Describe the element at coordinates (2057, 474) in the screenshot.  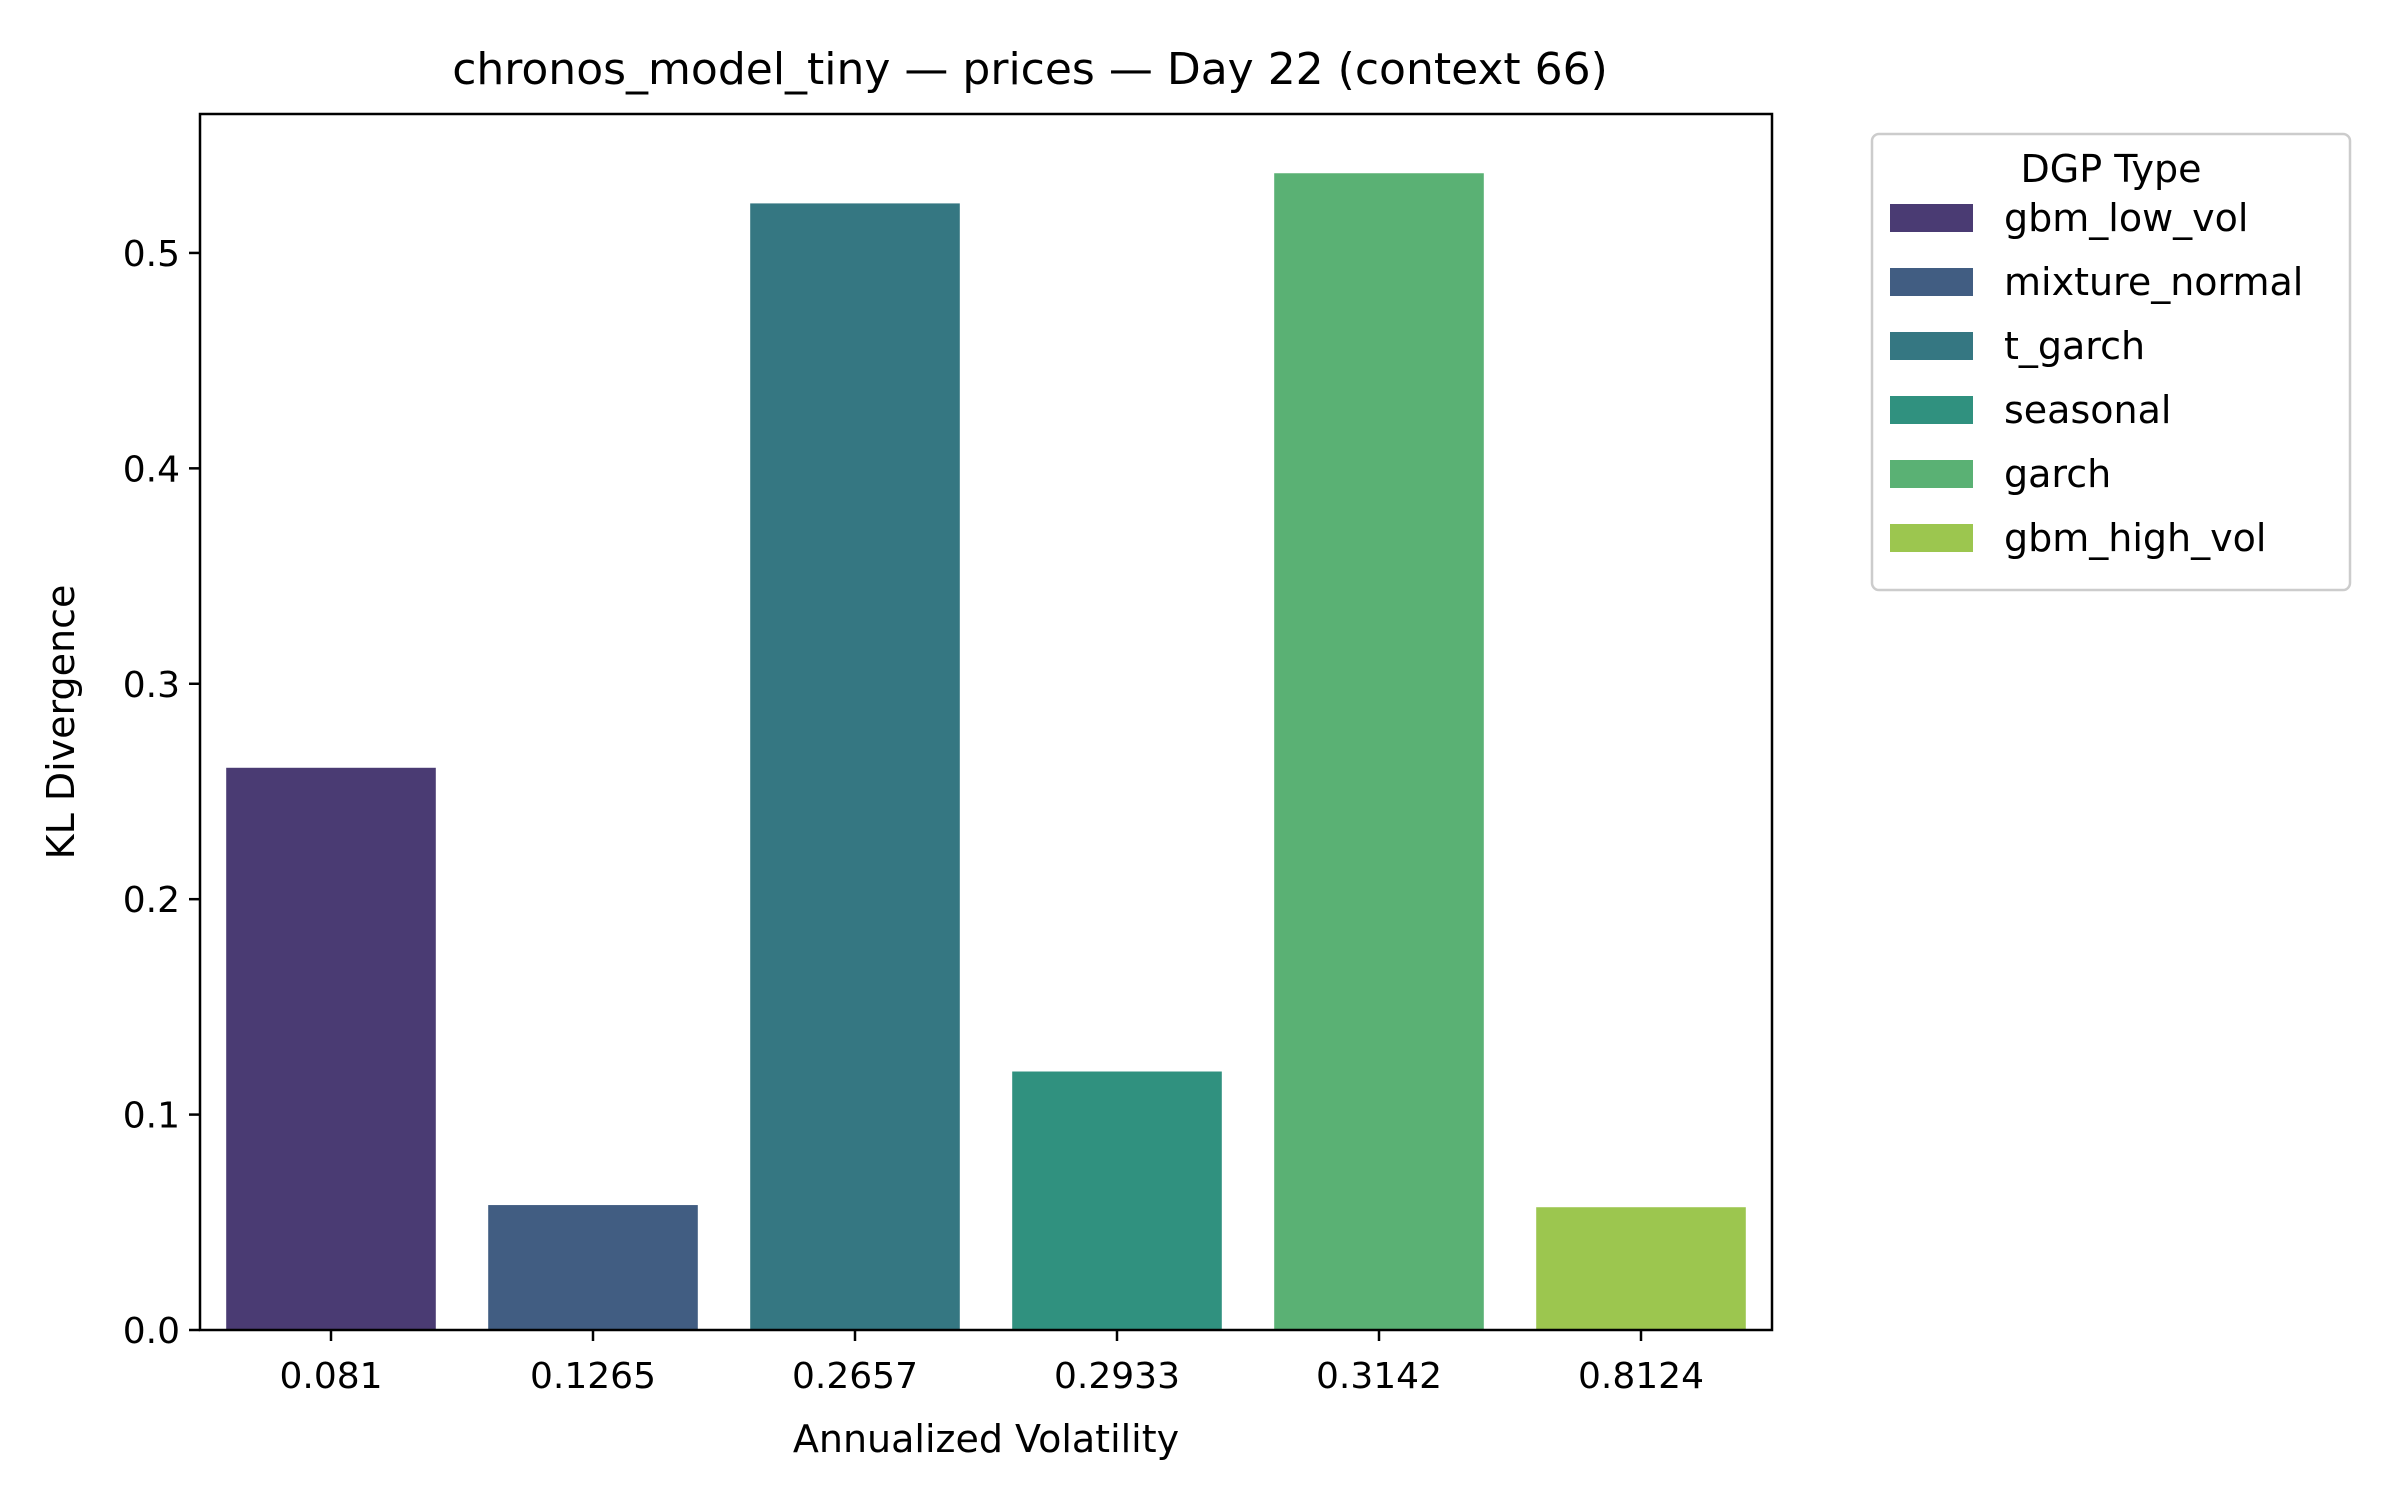
I see `legend-label-garch: garch` at that location.